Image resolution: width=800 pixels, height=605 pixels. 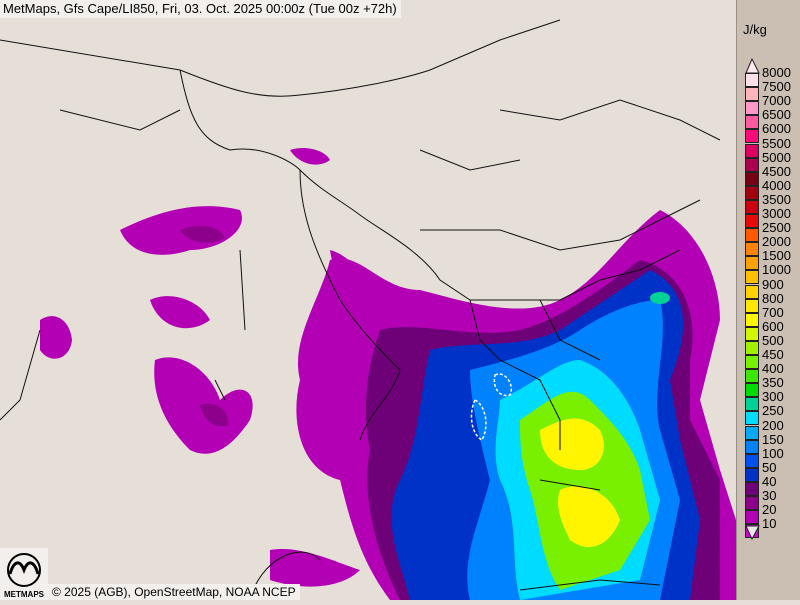 I want to click on legend-item: 450, so click(x=772, y=358).